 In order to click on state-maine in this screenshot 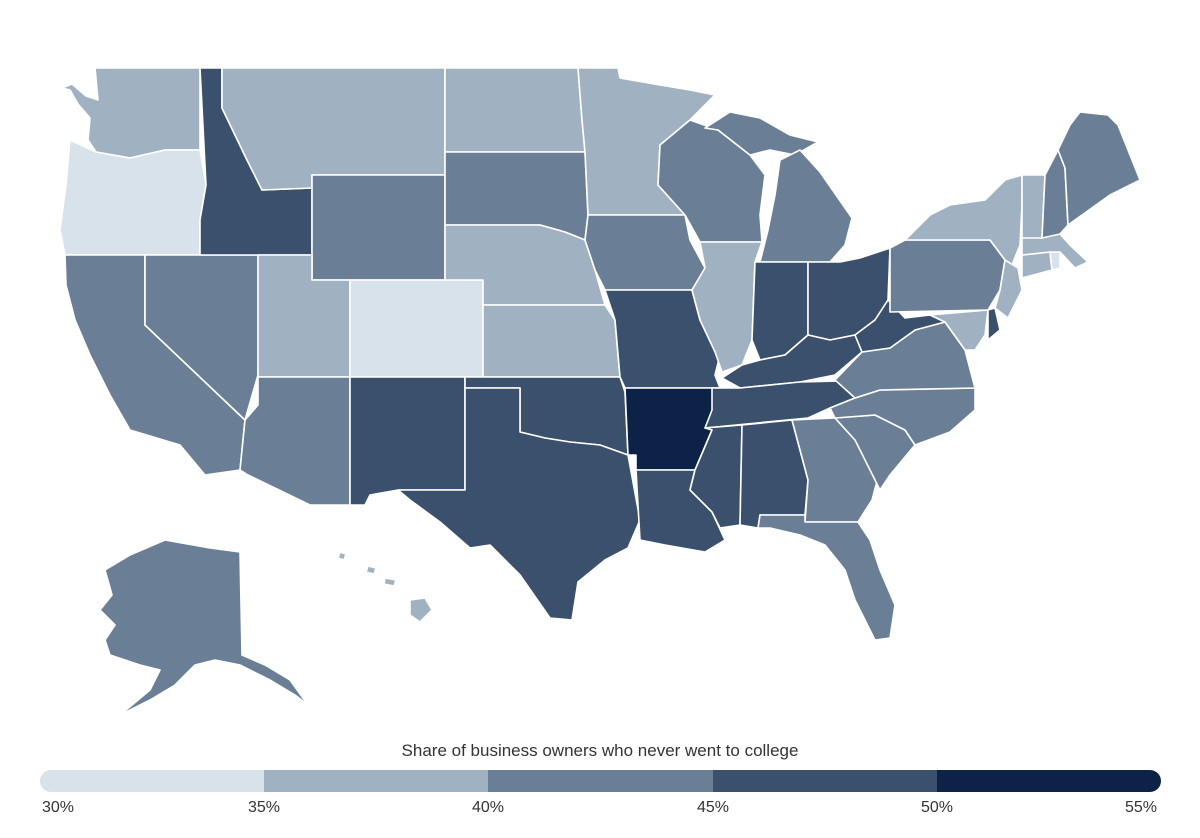, I will do `click(1099, 168)`.